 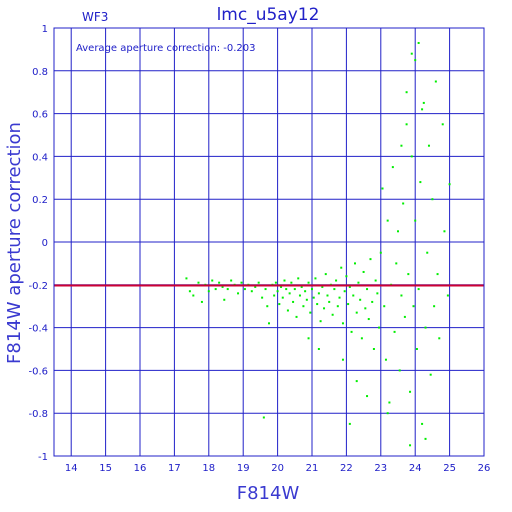 I want to click on x-tick-label: 21, so click(x=312, y=468).